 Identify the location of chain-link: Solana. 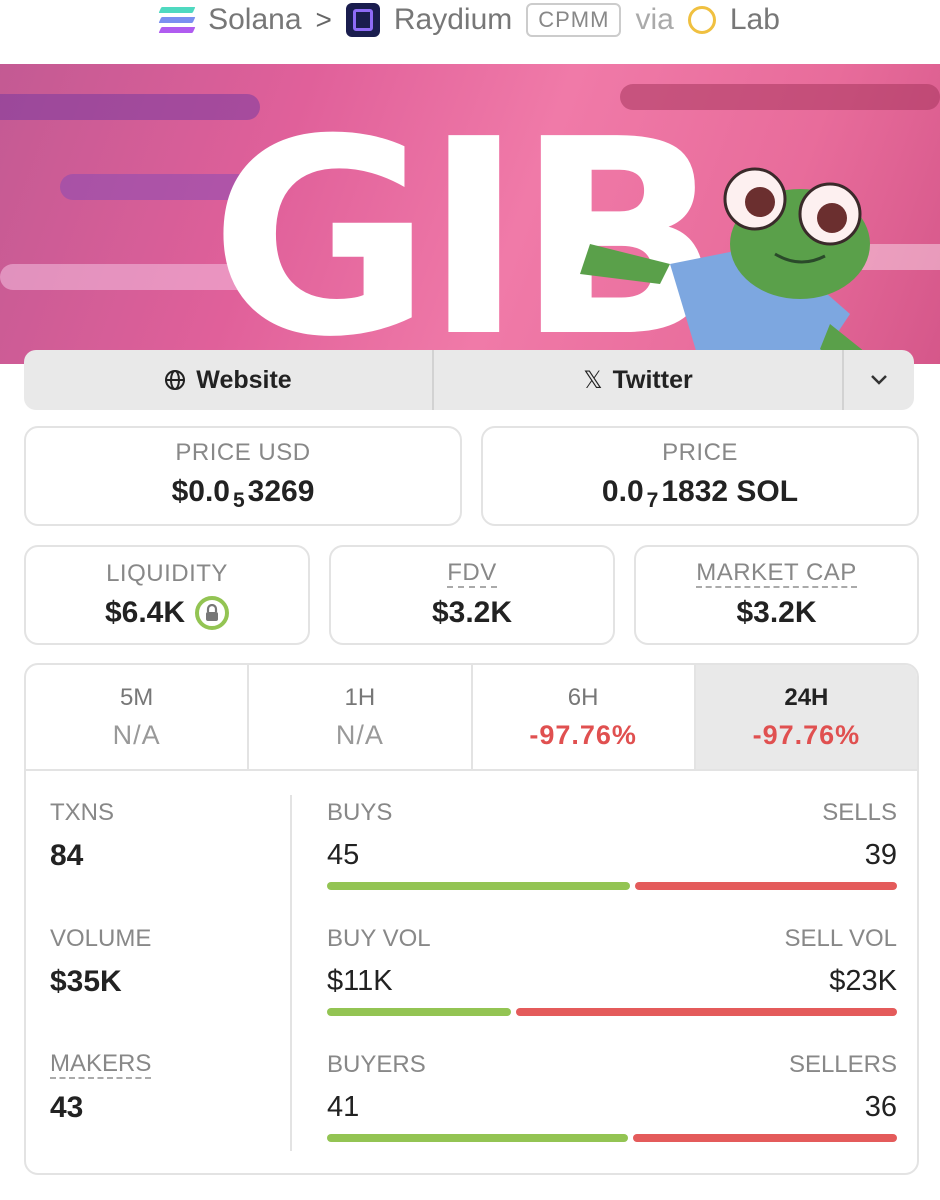
(255, 19).